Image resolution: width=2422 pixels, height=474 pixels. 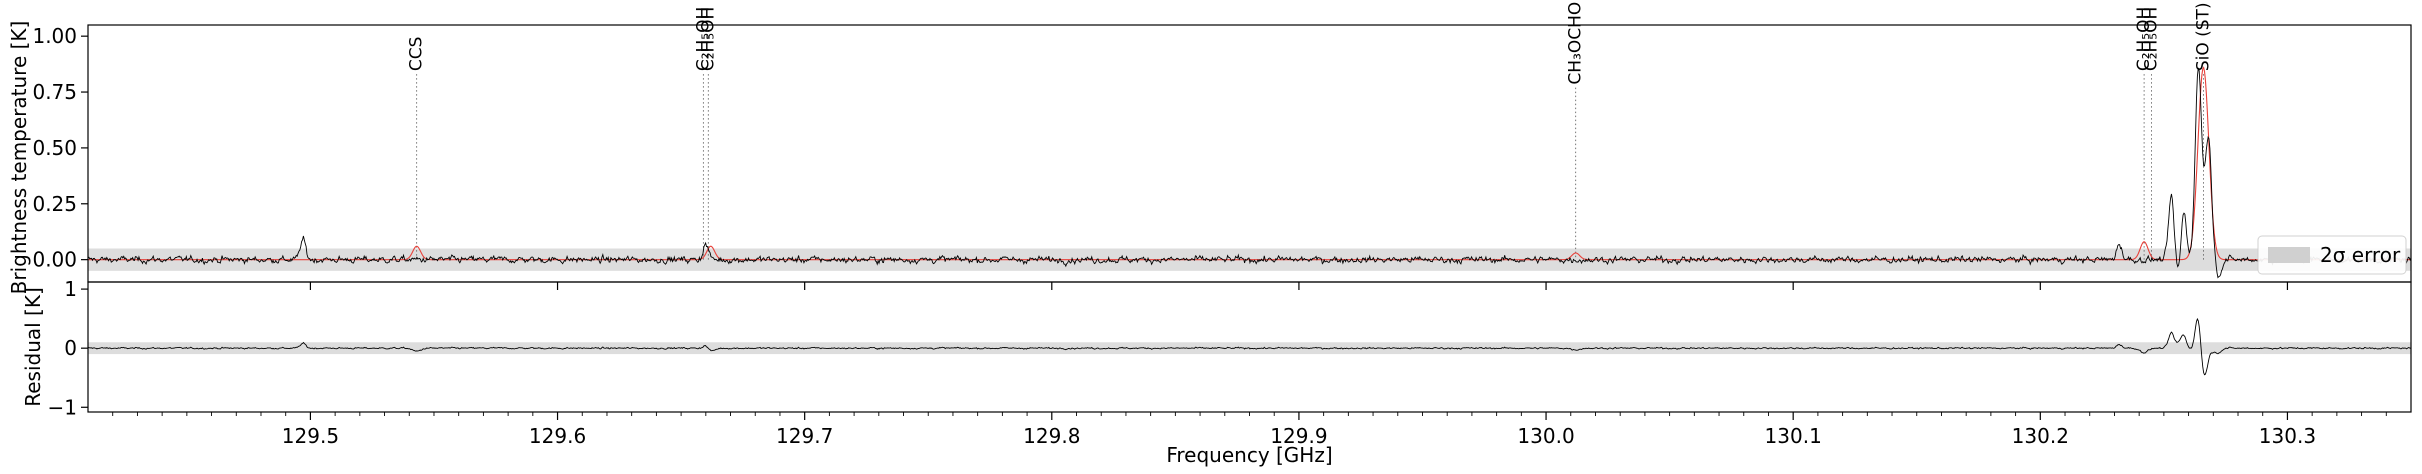 I want to click on spectrum-ytick-label-4: 1.00, so click(x=54, y=36).